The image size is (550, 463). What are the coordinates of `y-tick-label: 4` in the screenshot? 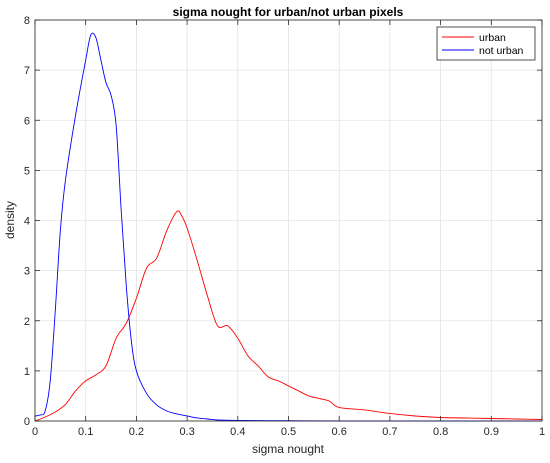 It's located at (27, 222).